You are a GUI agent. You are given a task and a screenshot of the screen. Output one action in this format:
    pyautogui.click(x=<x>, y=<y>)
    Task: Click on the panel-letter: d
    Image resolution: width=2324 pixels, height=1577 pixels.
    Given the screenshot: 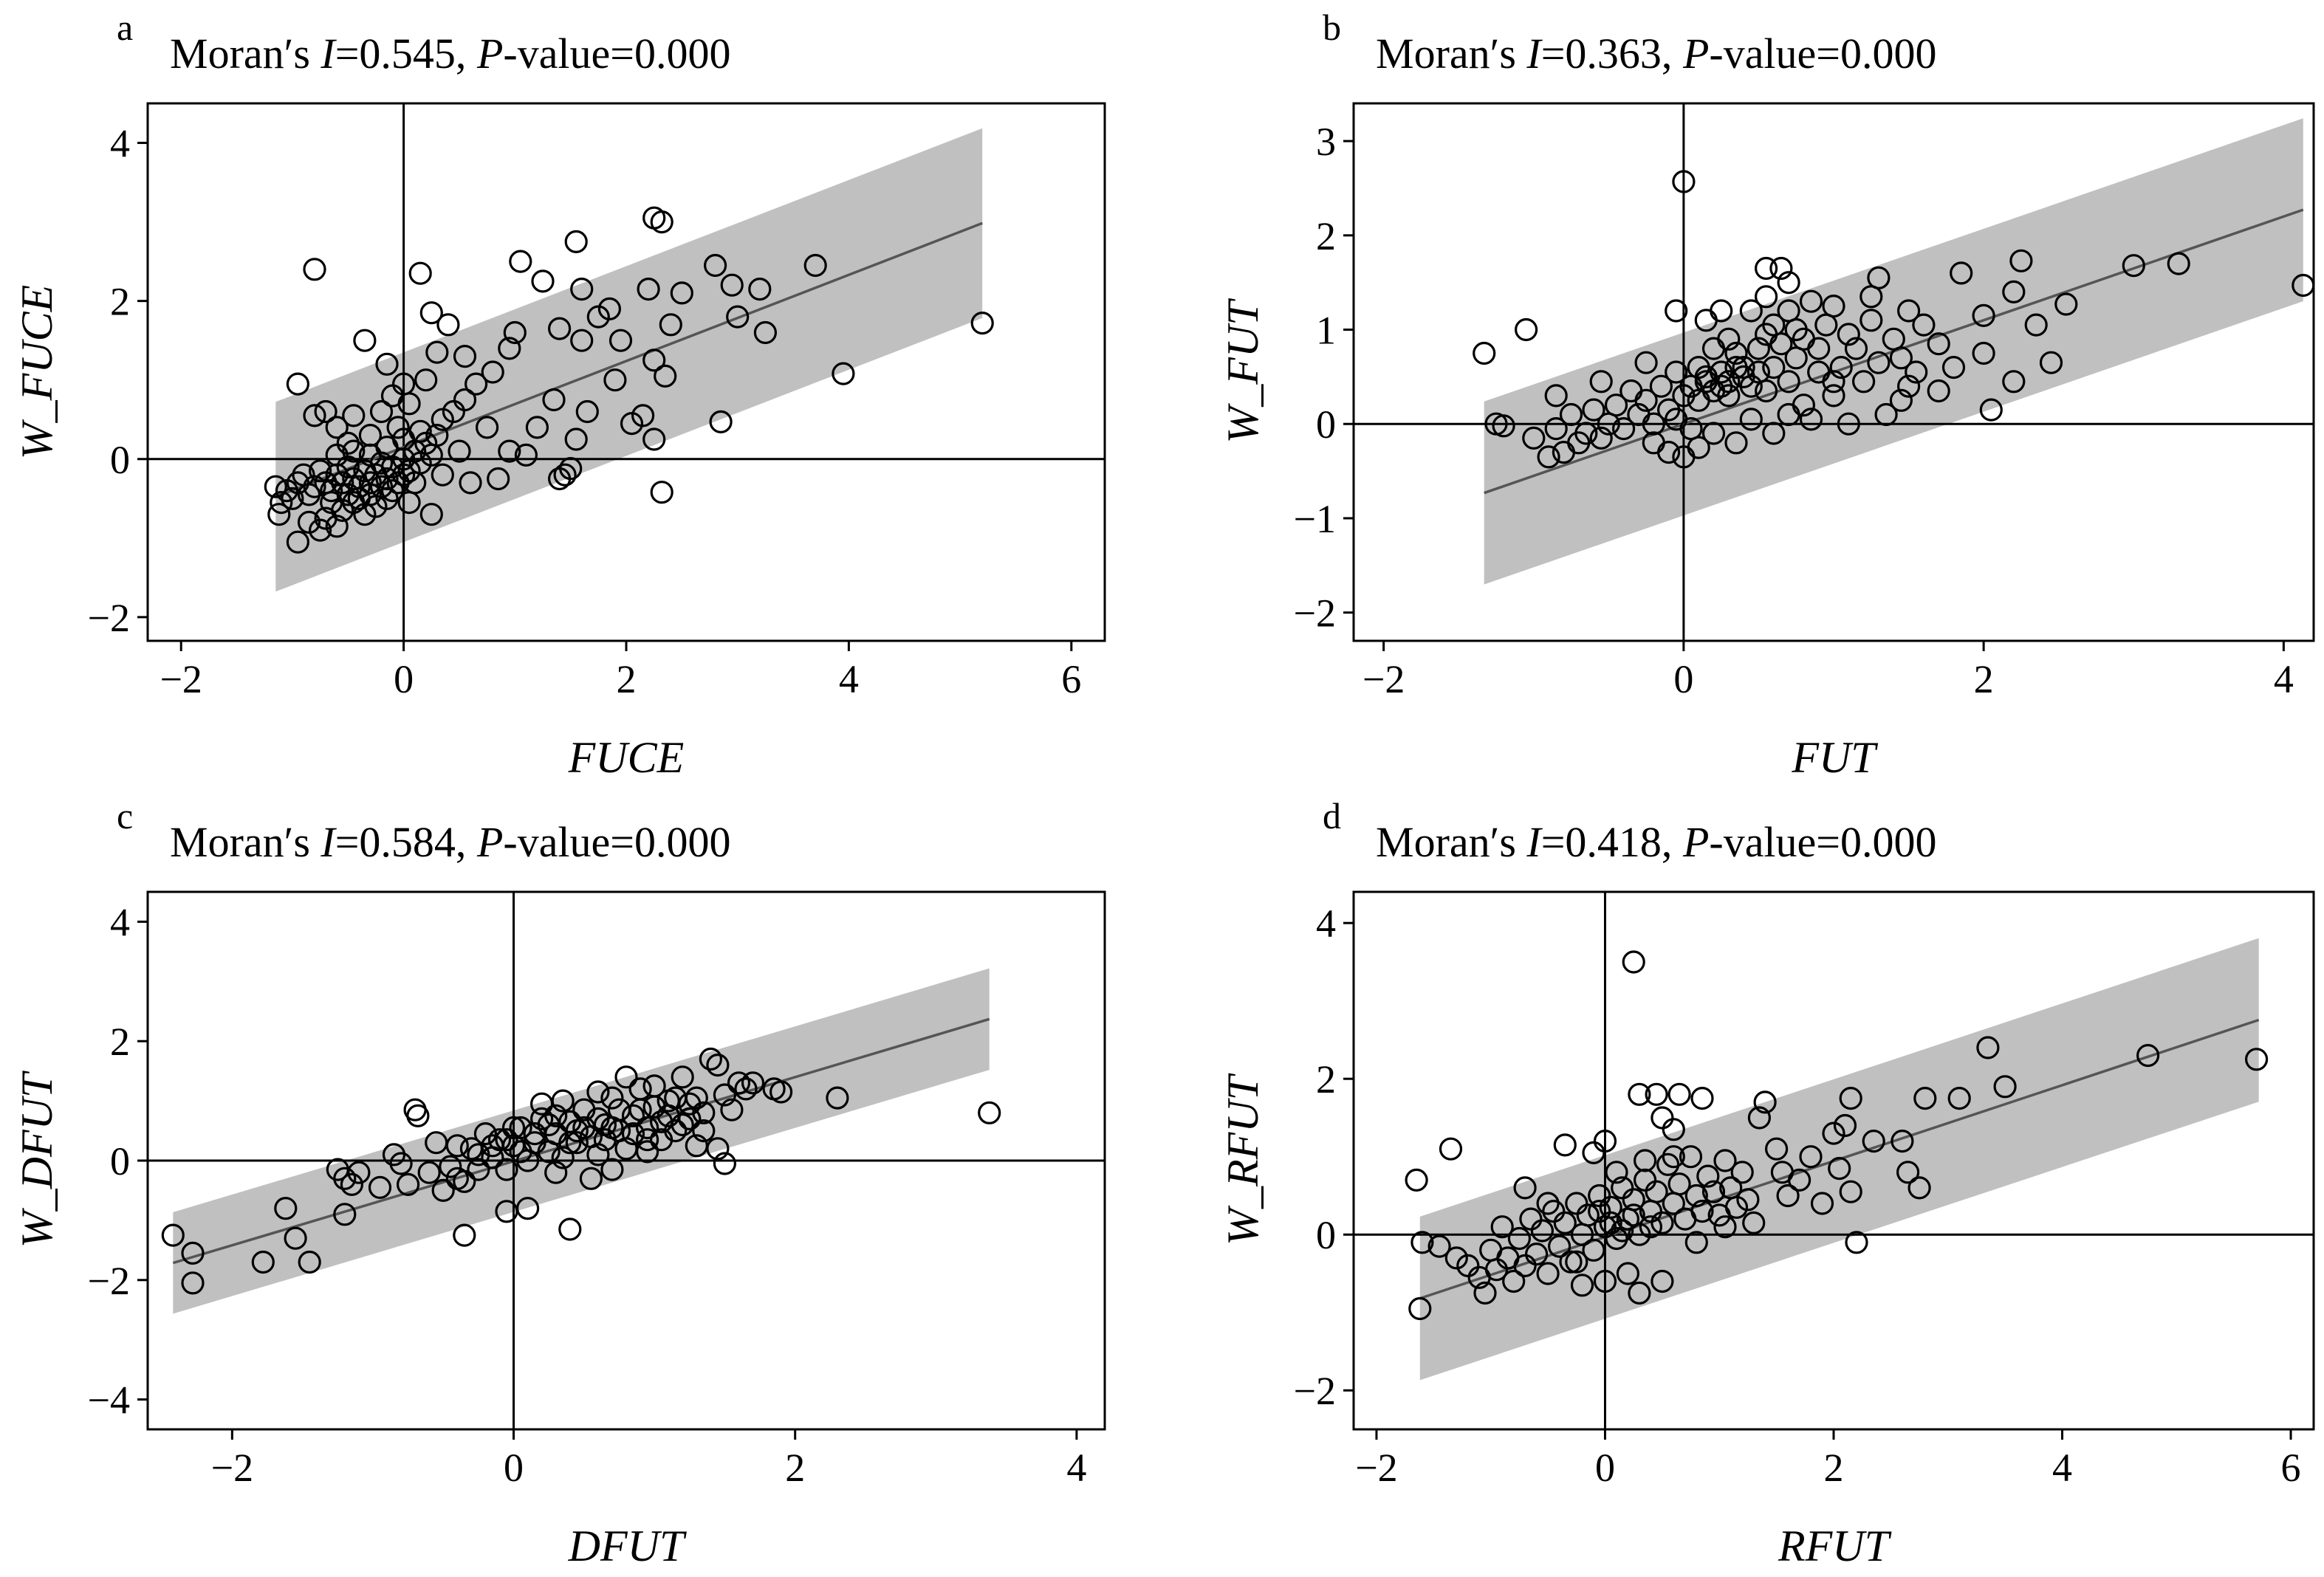 What is the action you would take?
    pyautogui.click(x=1332, y=816)
    